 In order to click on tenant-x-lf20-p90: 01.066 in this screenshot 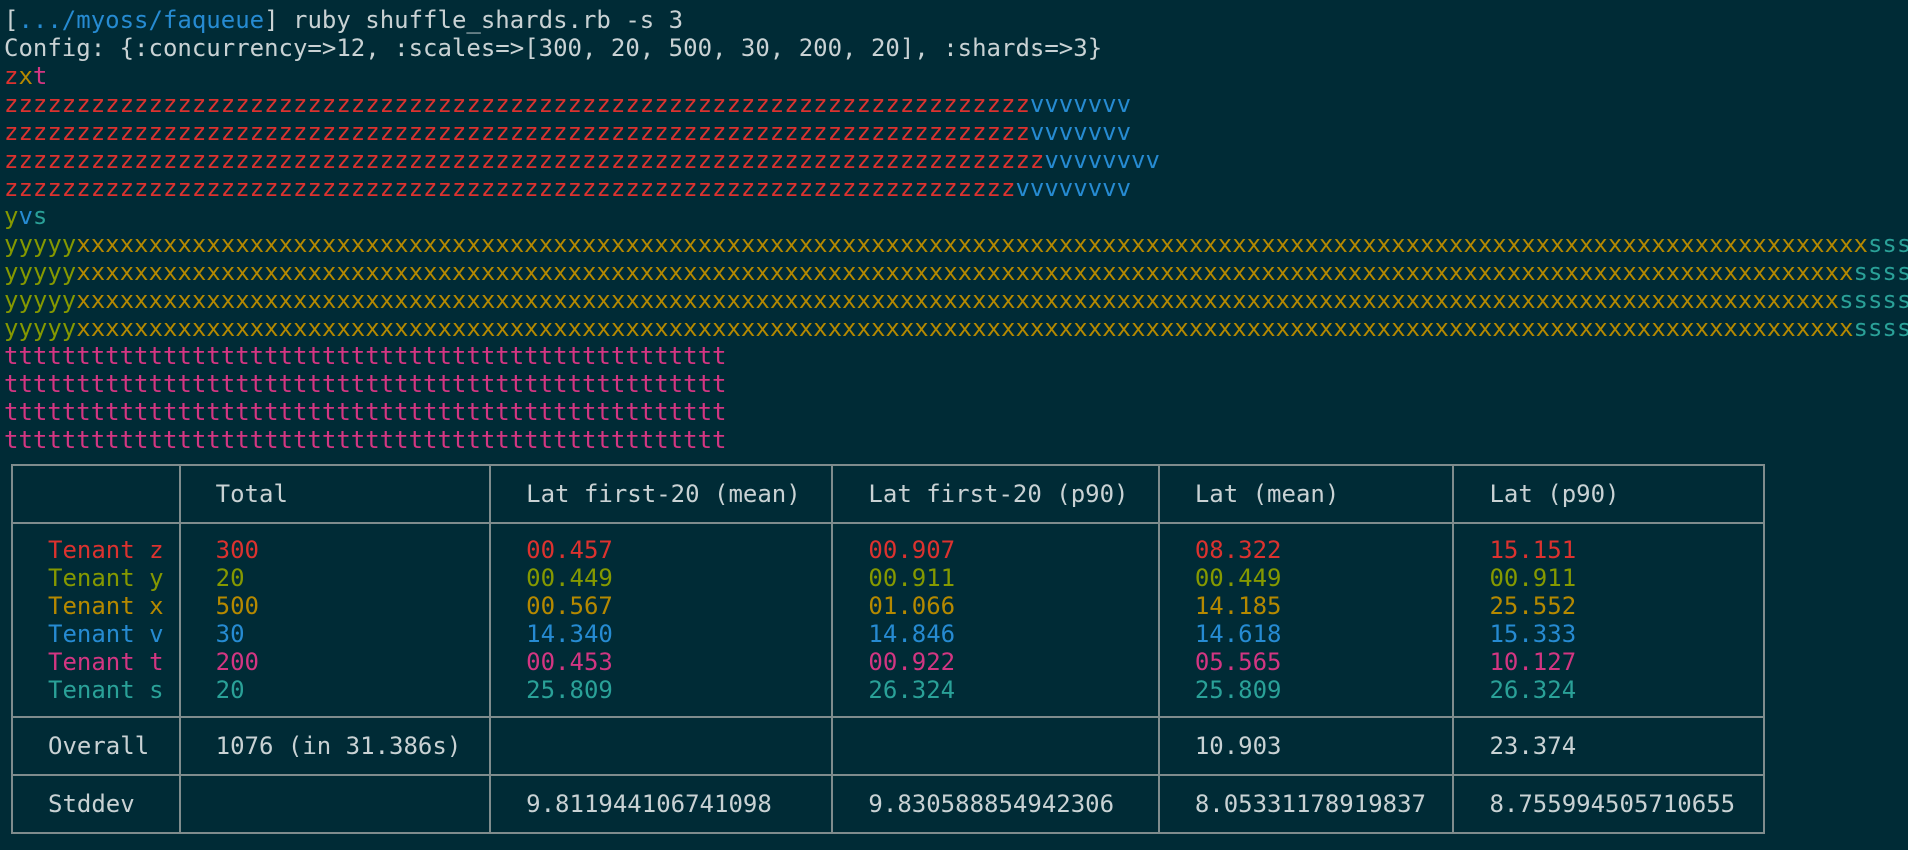, I will do `click(912, 606)`.